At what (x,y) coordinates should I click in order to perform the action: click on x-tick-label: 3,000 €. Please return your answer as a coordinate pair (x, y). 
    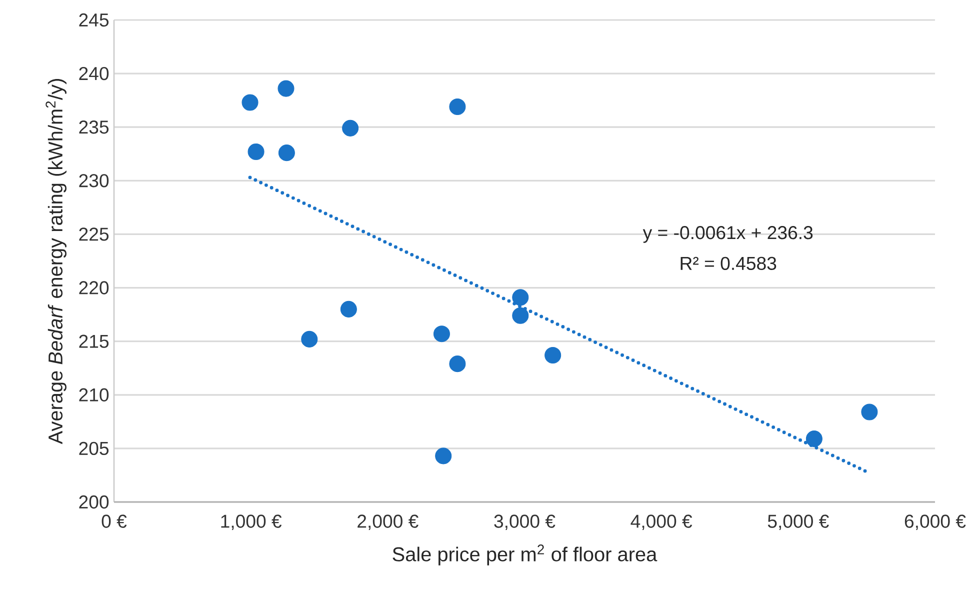
    Looking at the image, I should click on (525, 522).